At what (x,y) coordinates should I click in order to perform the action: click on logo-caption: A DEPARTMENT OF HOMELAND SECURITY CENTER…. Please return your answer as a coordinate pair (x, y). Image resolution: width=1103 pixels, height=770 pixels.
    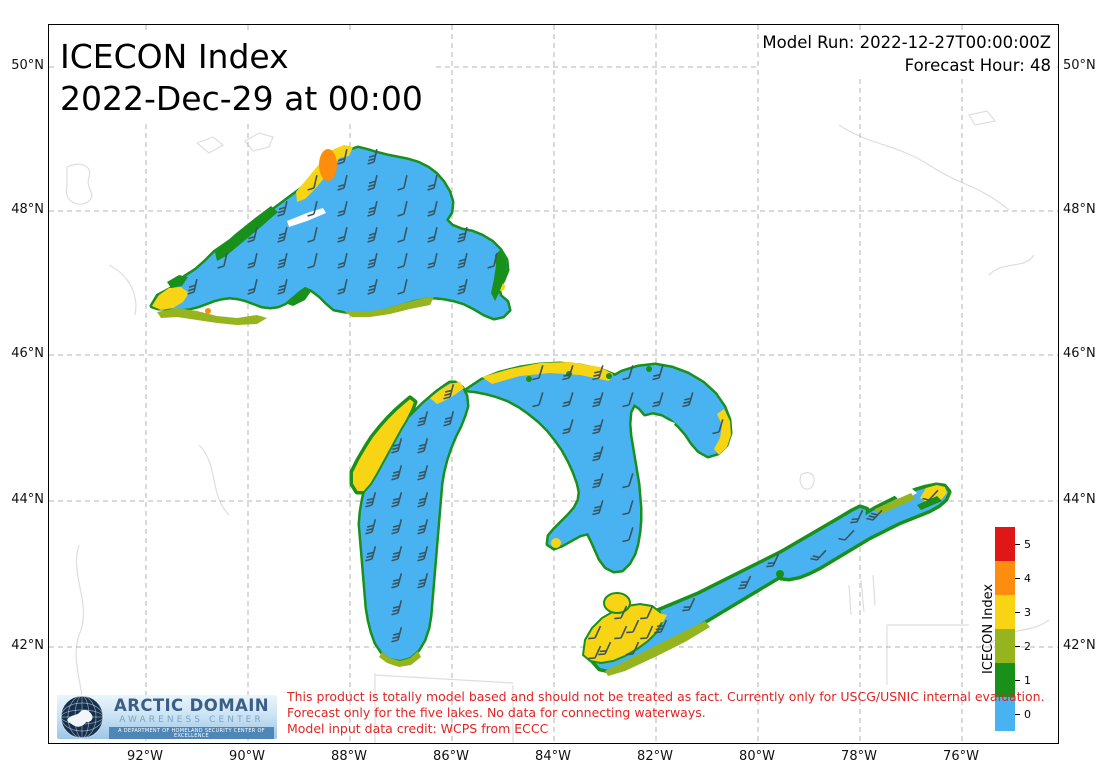
    Looking at the image, I should click on (191, 733).